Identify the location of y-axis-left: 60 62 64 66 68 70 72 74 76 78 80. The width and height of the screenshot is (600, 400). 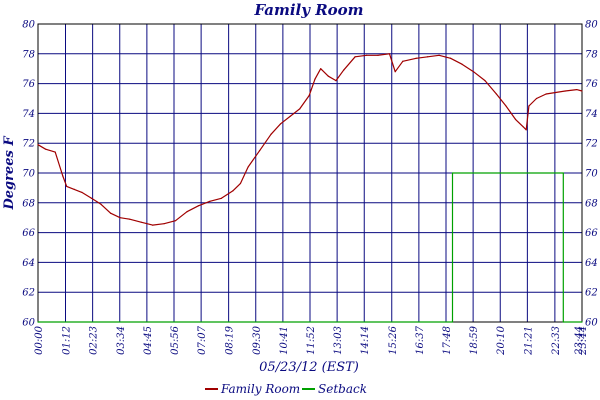
(28, 174).